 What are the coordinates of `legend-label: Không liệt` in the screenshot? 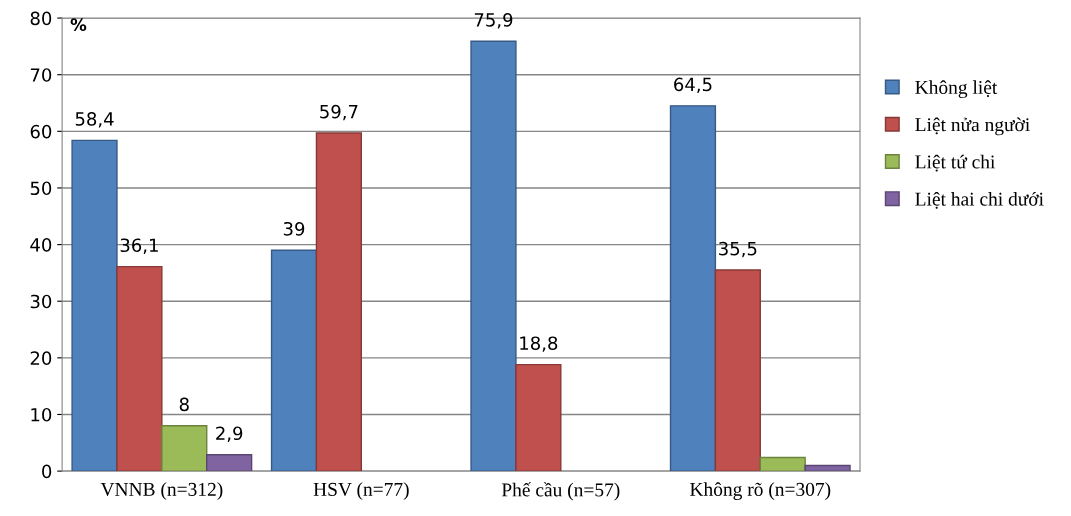 It's located at (956, 89).